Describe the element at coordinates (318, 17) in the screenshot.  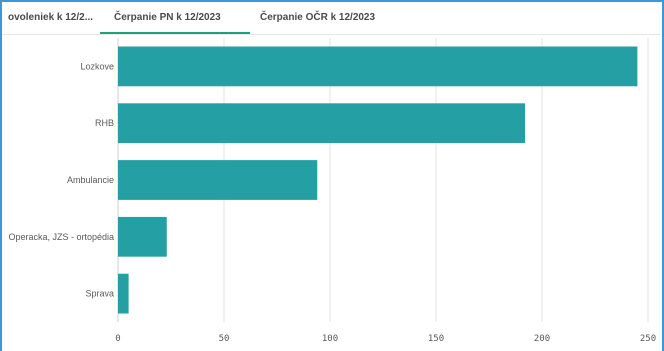
I see `tab-cerpanie-ocr: Čerpanie OČR k 12/2023` at that location.